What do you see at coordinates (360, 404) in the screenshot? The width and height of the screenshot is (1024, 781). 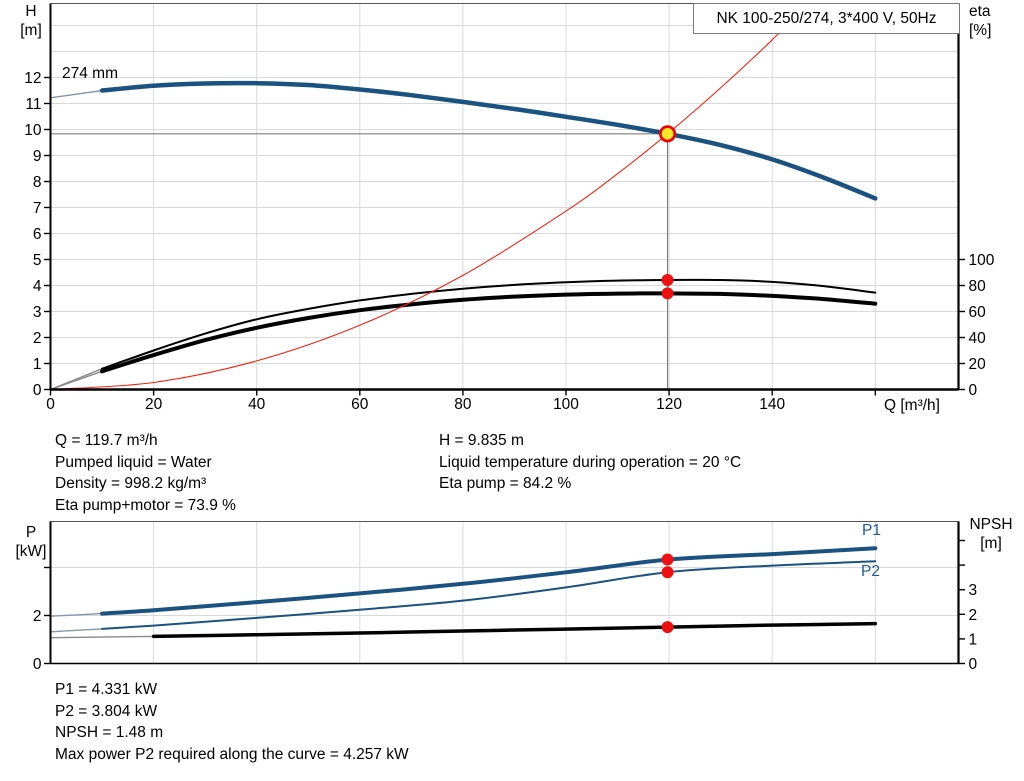 I see `x-axis-tick-label: 60` at bounding box center [360, 404].